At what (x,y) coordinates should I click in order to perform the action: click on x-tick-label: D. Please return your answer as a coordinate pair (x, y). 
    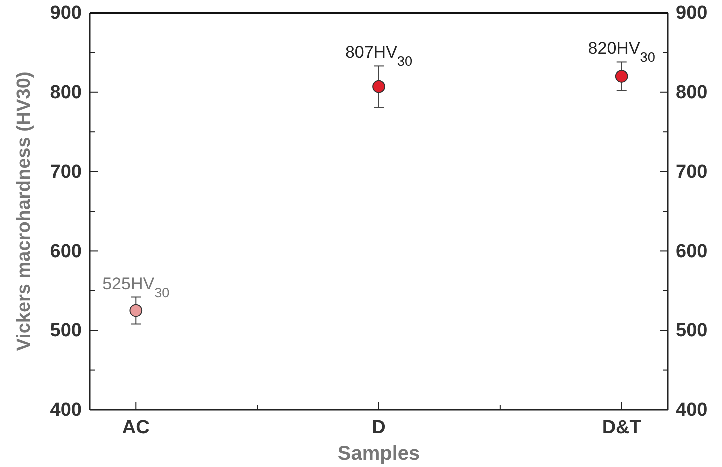
    Looking at the image, I should click on (379, 427).